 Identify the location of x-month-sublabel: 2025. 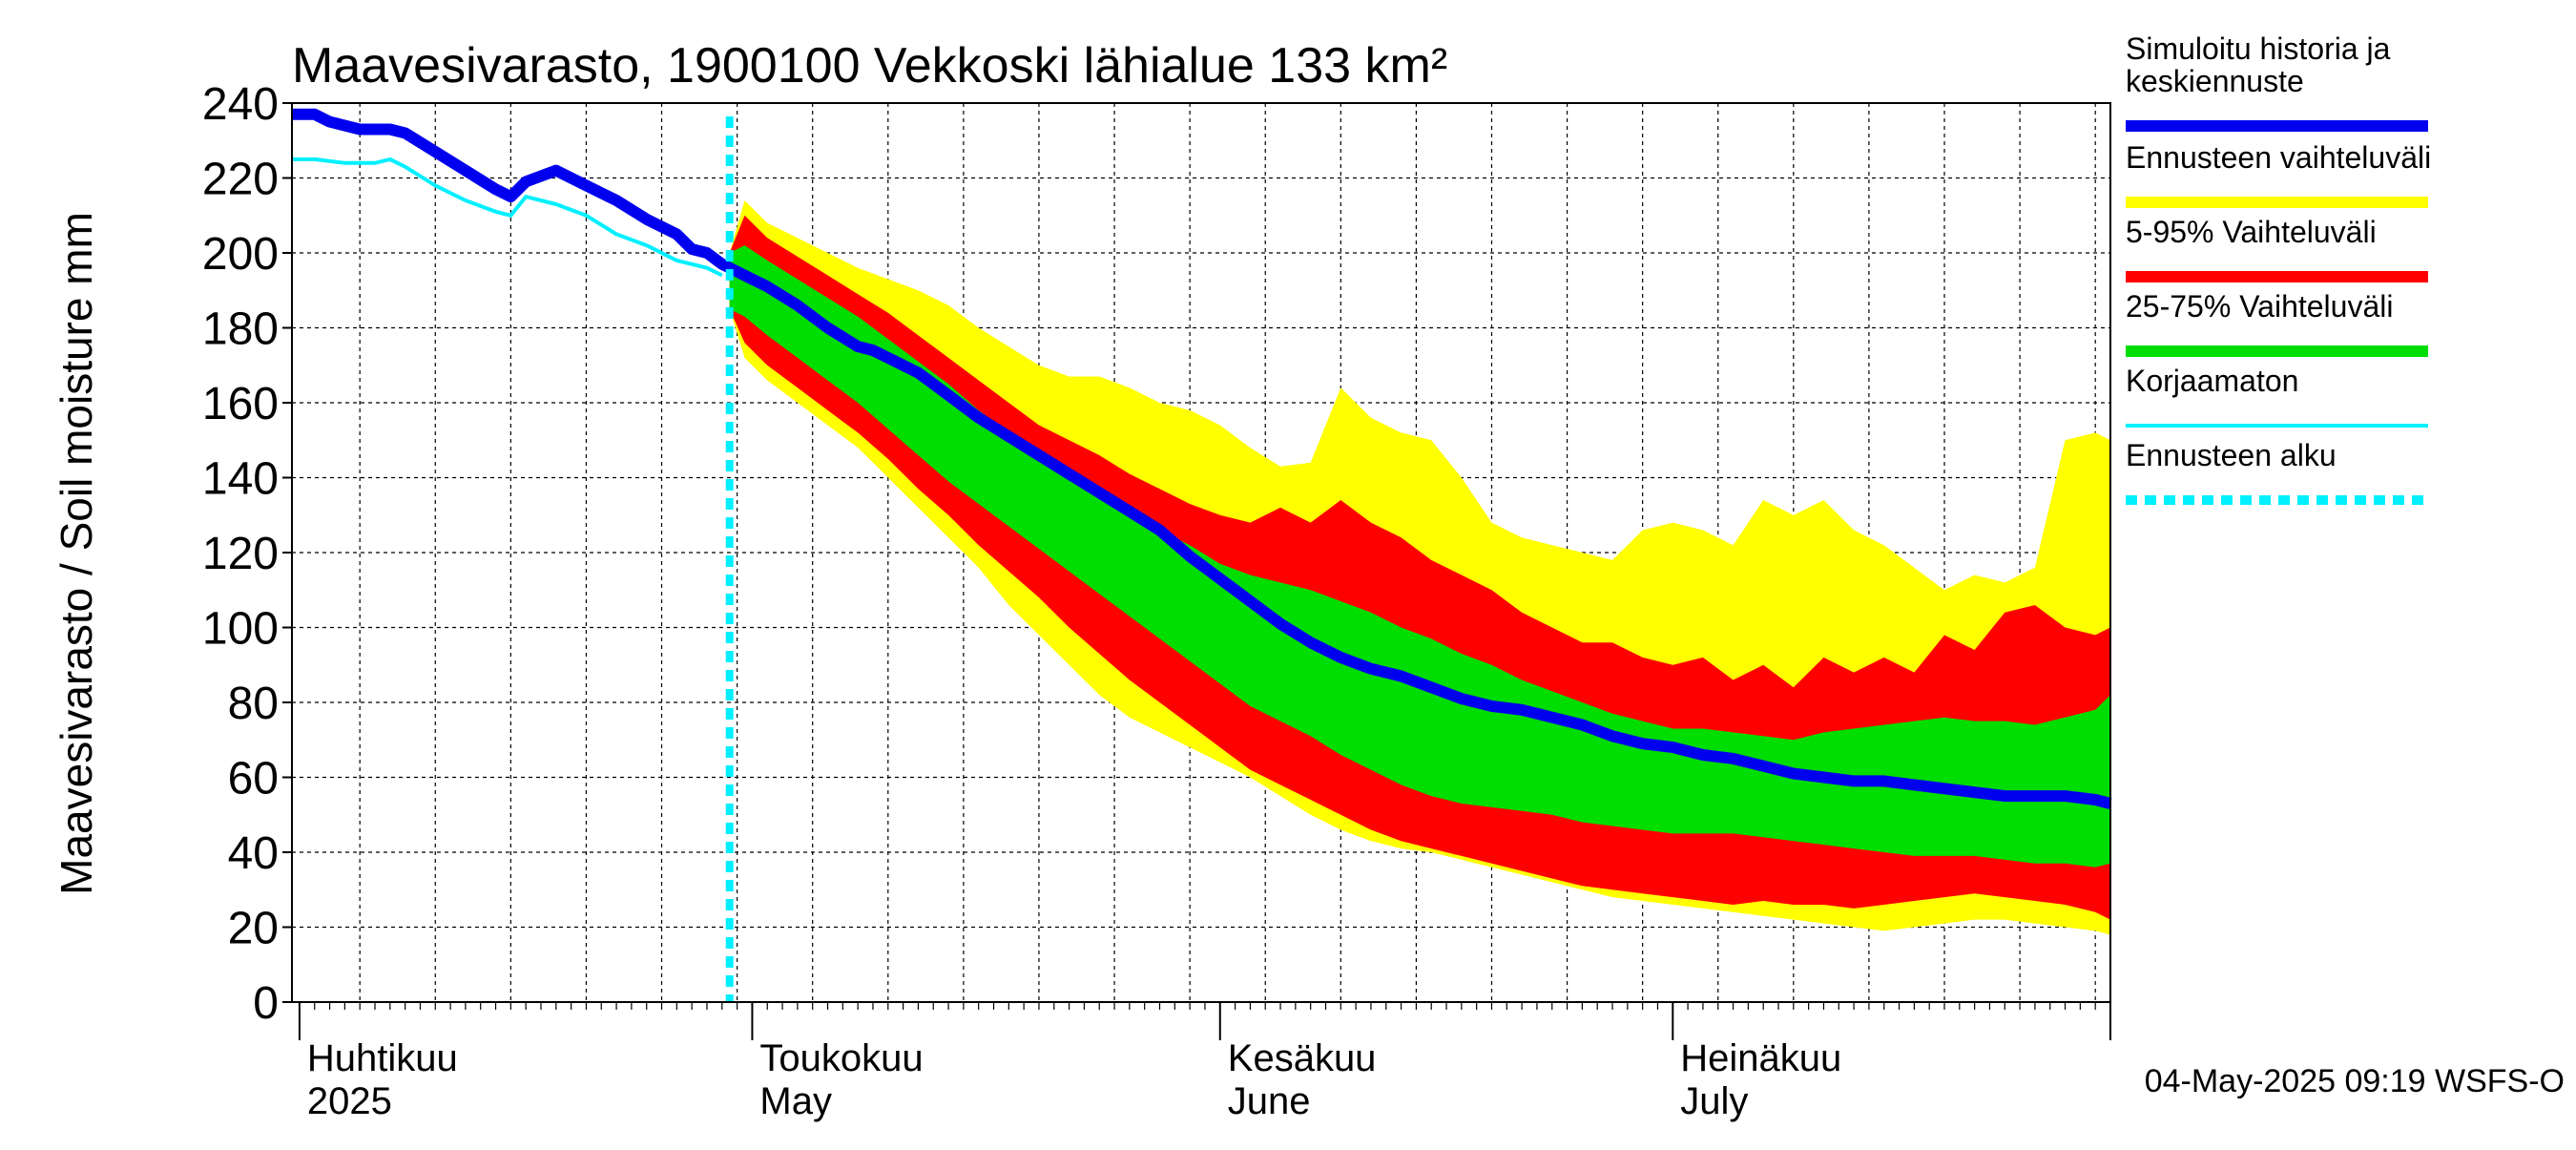
(349, 1101).